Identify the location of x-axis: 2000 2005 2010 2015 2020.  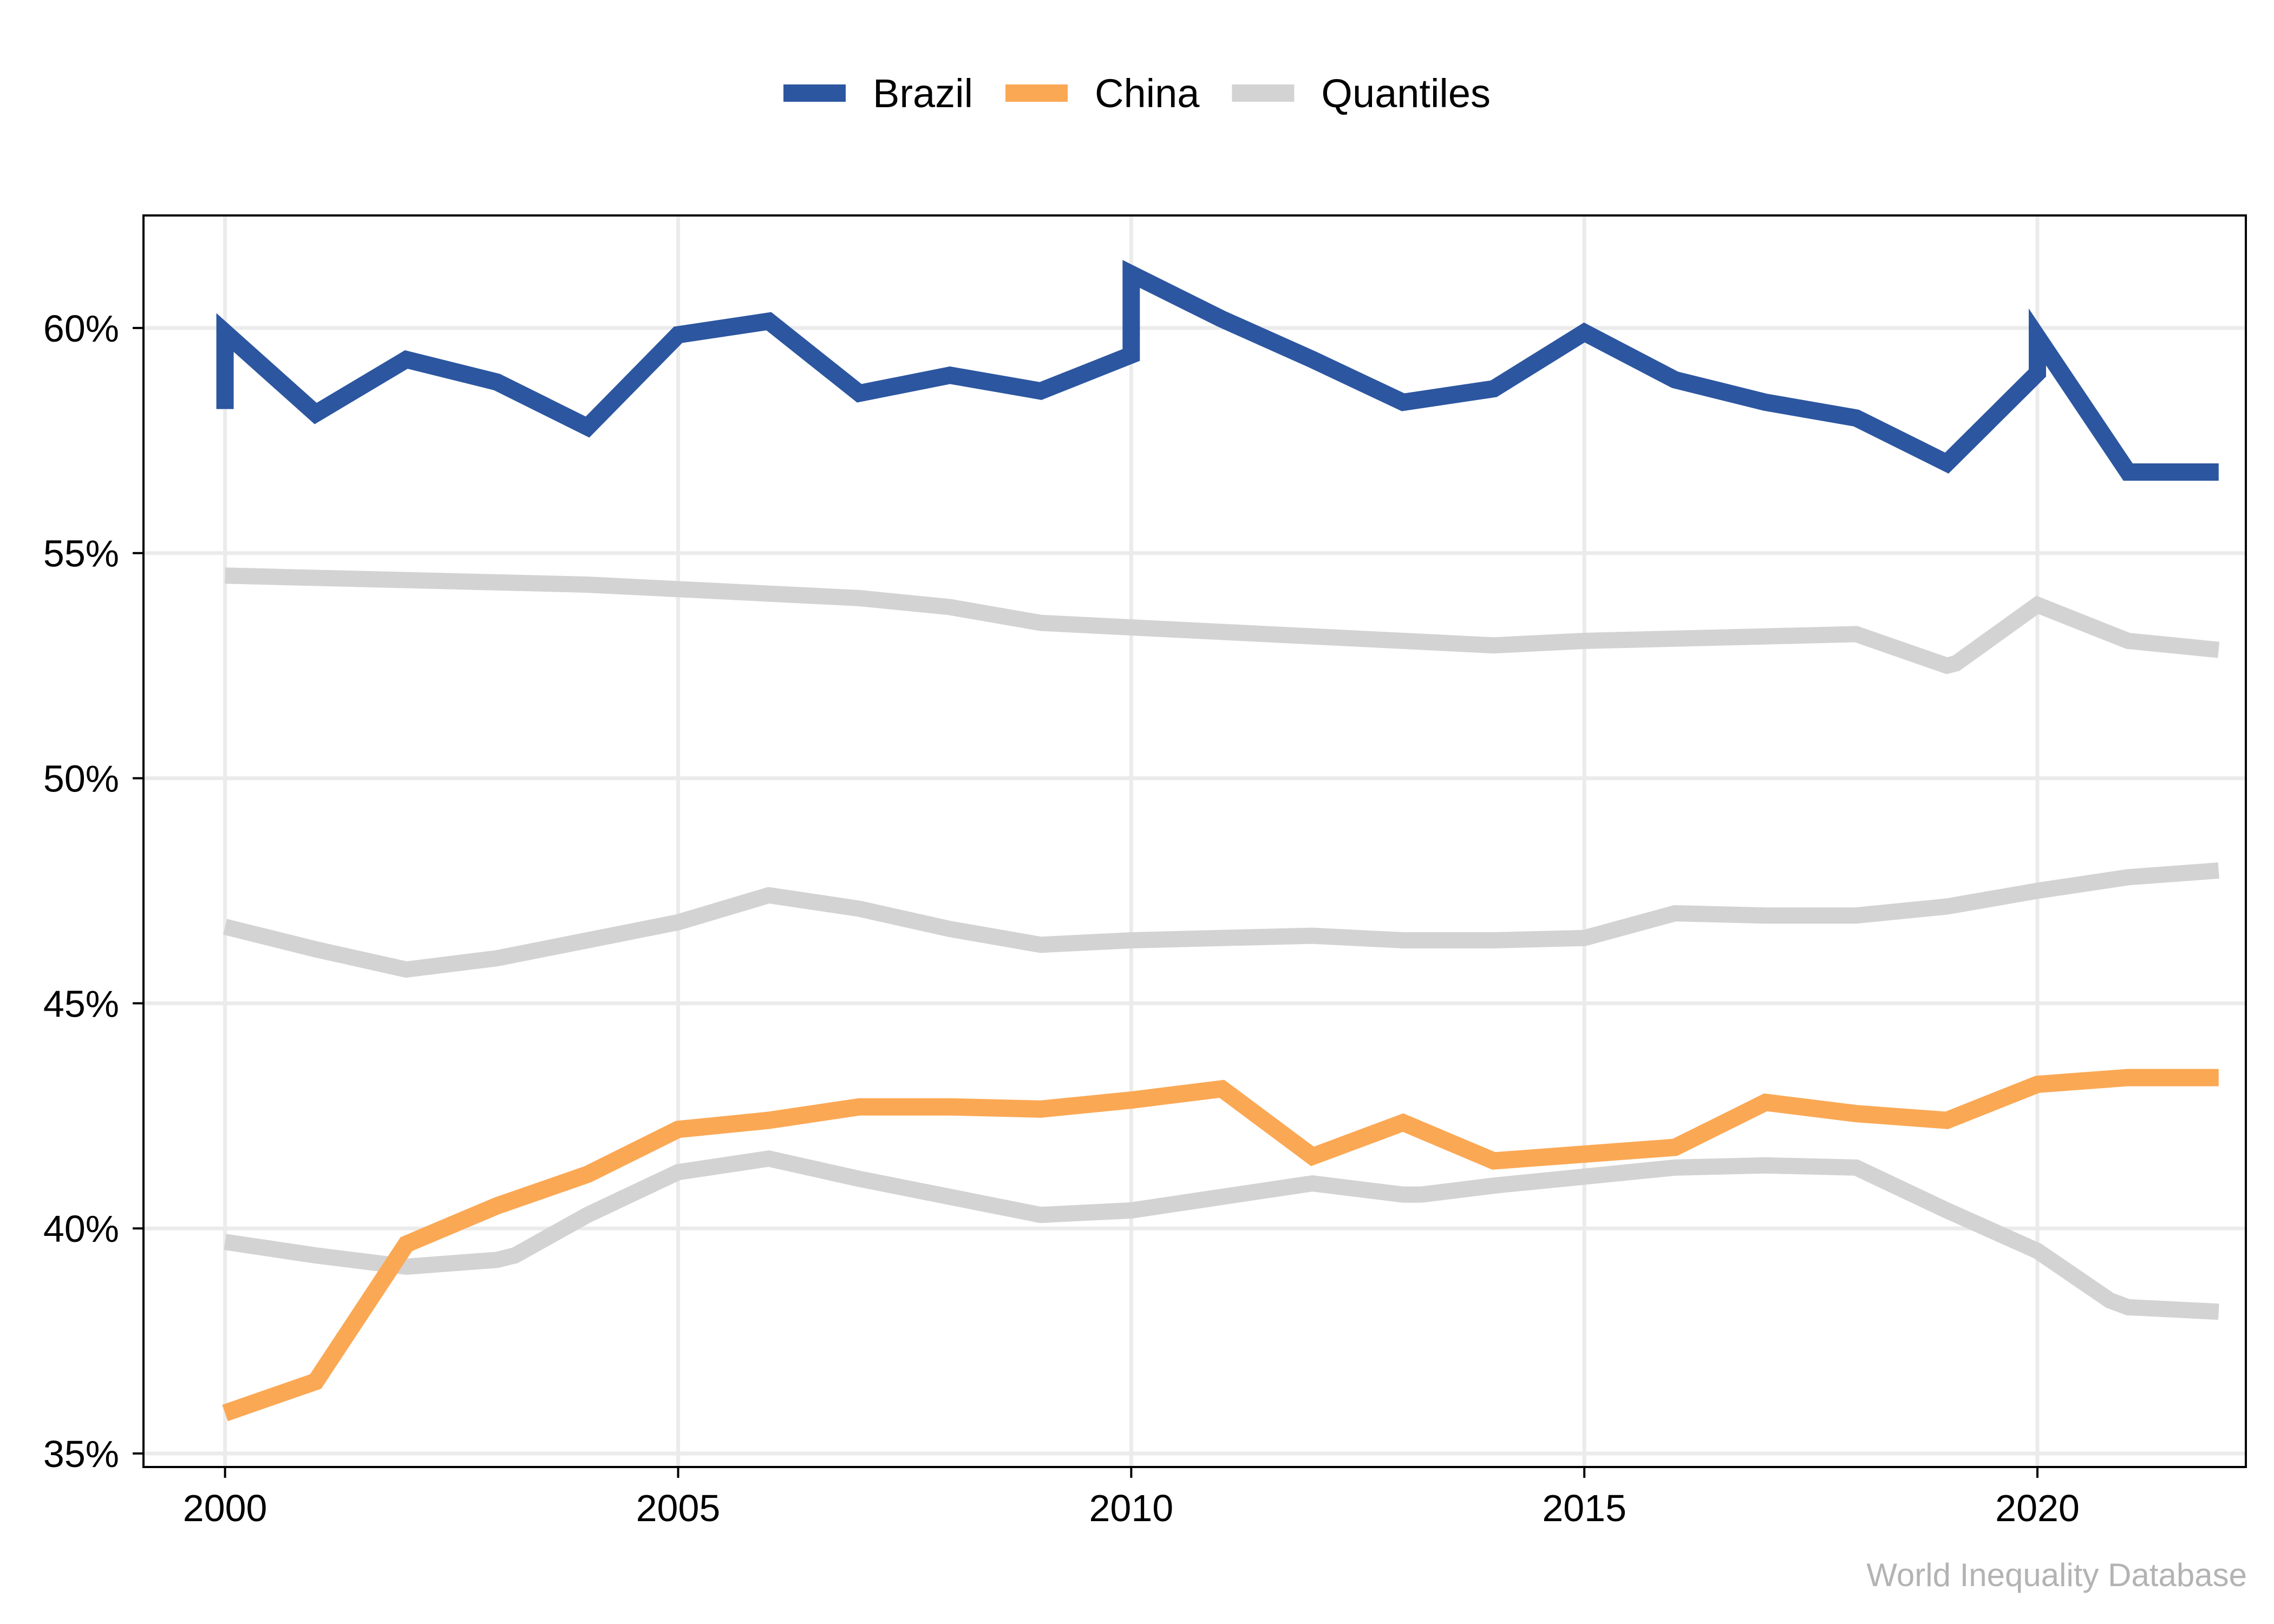
(1132, 1498).